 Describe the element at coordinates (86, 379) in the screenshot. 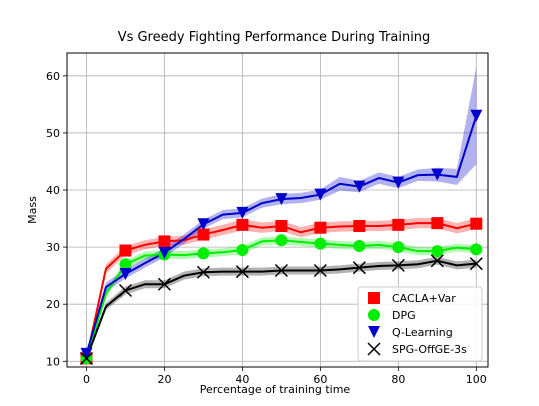

I see `x-tick-label: 0` at that location.